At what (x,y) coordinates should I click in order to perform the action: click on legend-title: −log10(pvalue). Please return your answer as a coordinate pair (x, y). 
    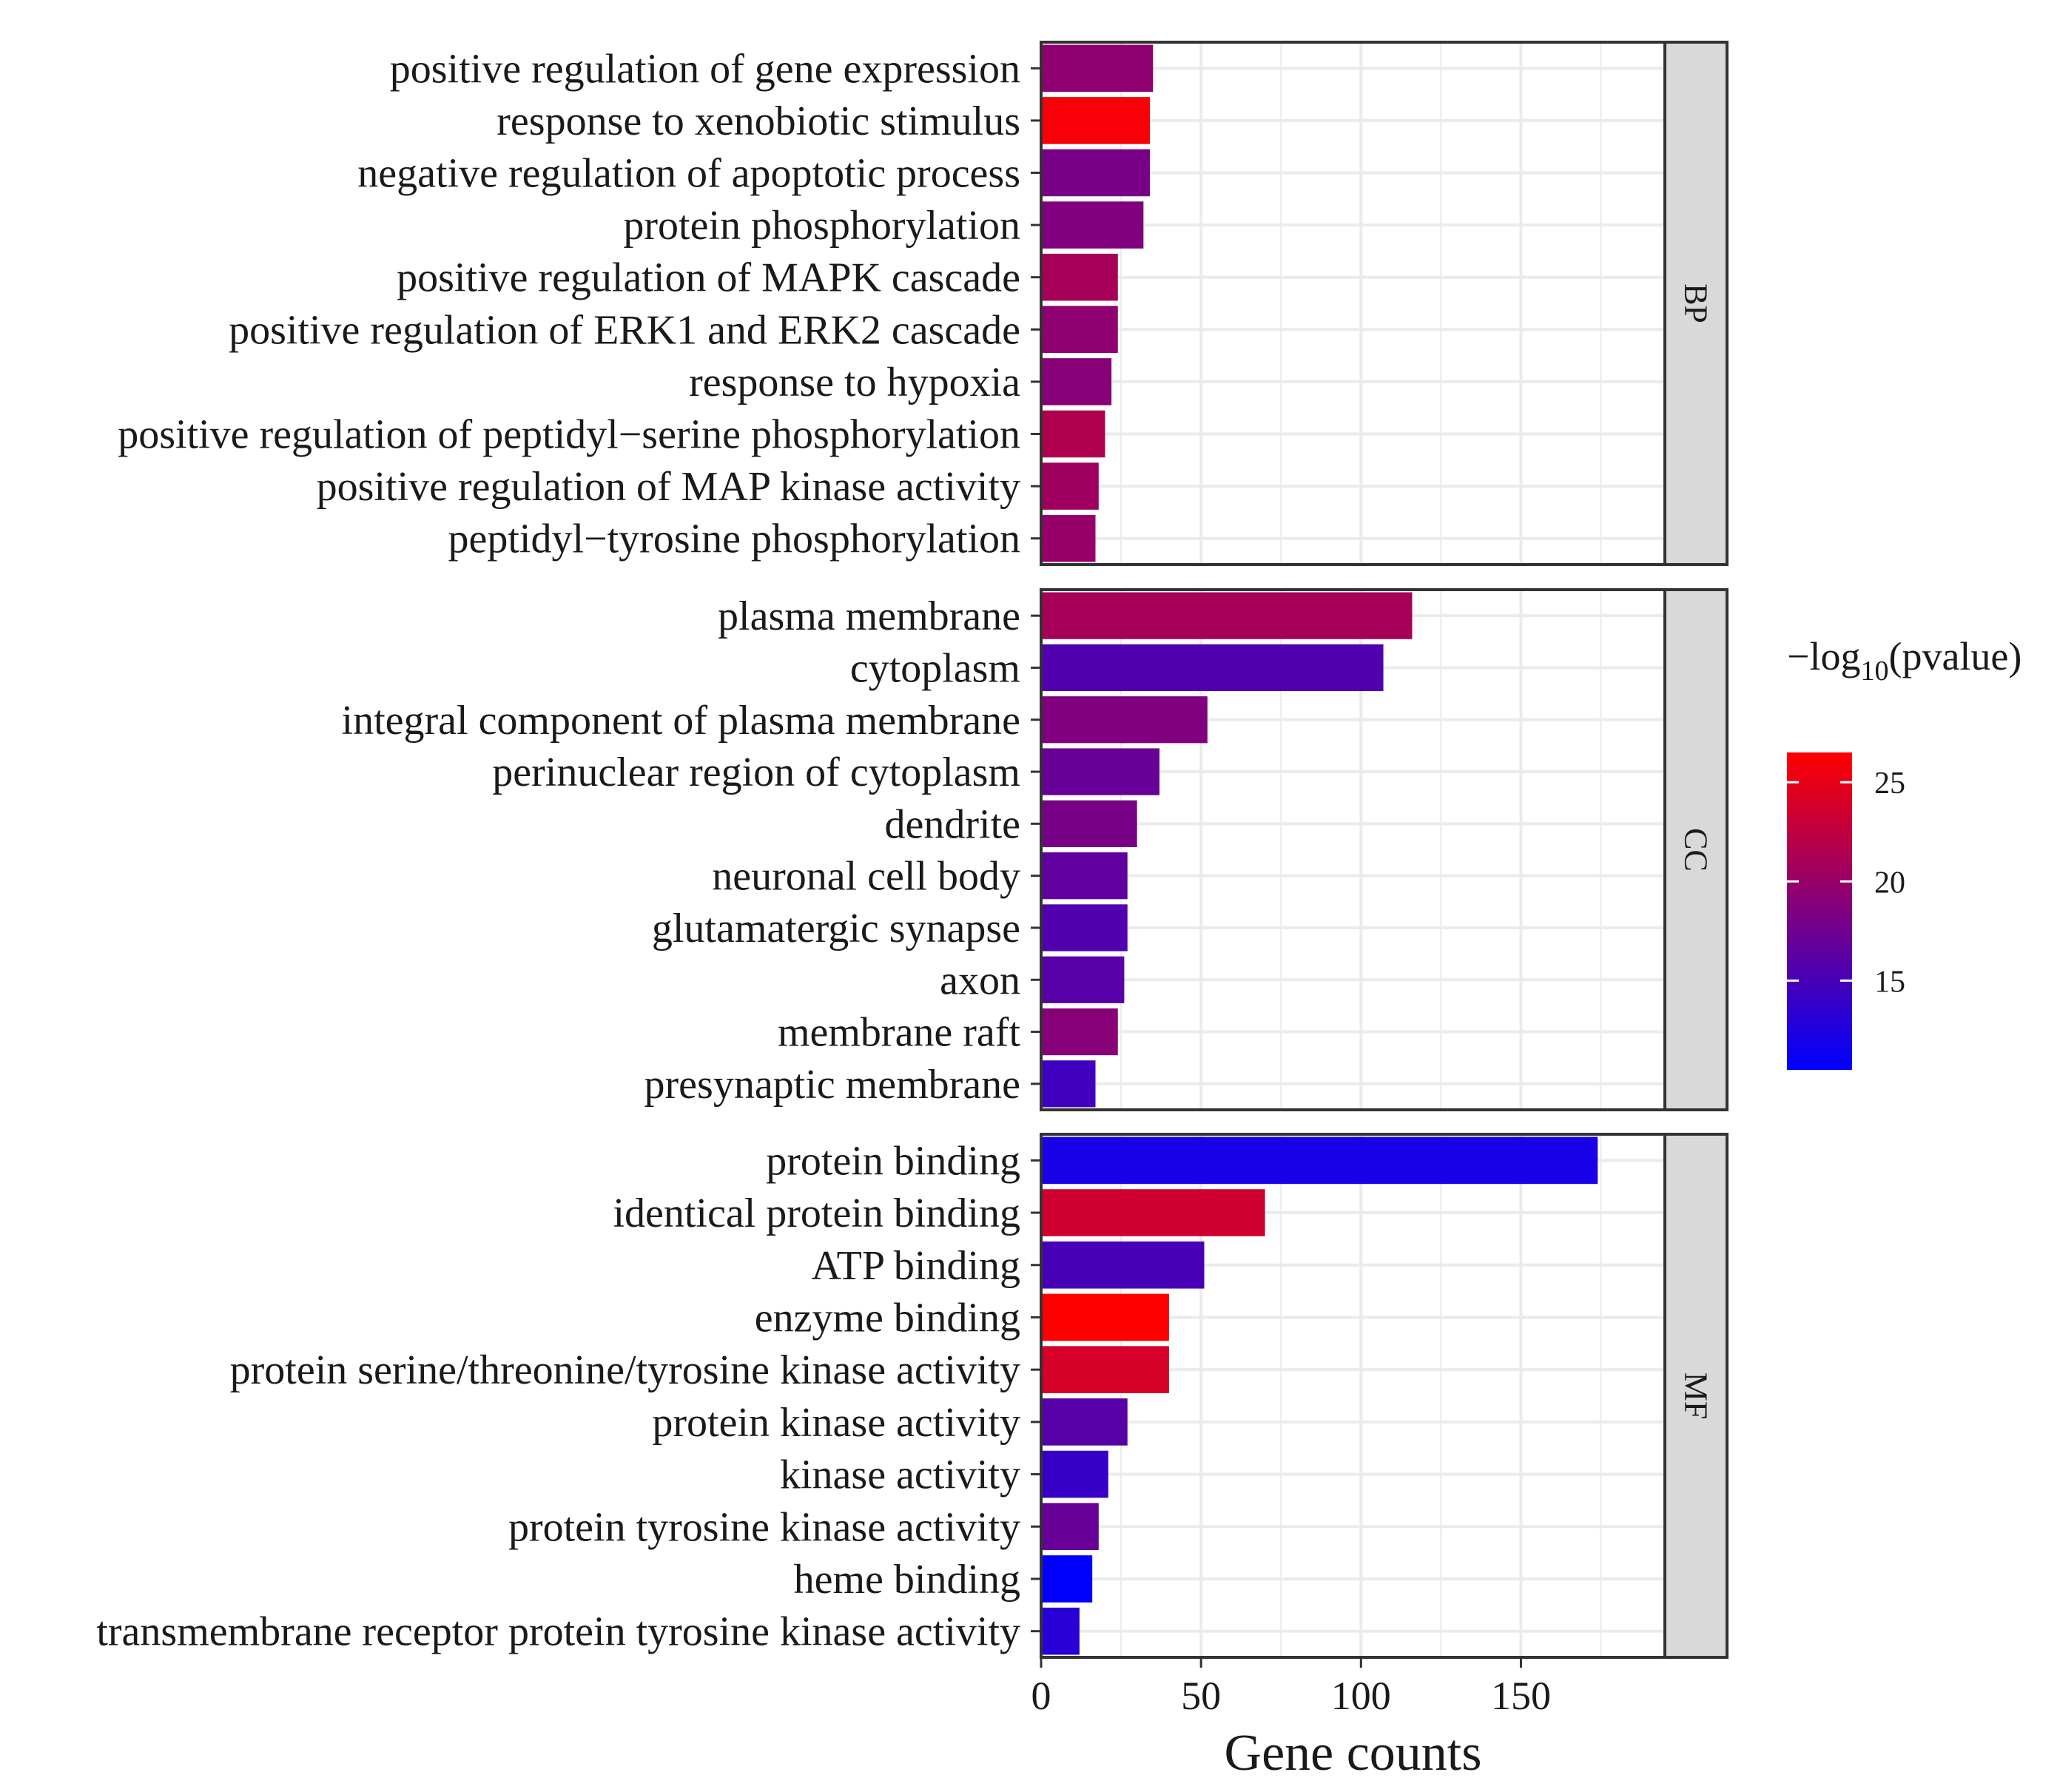
    Looking at the image, I should click on (1904, 660).